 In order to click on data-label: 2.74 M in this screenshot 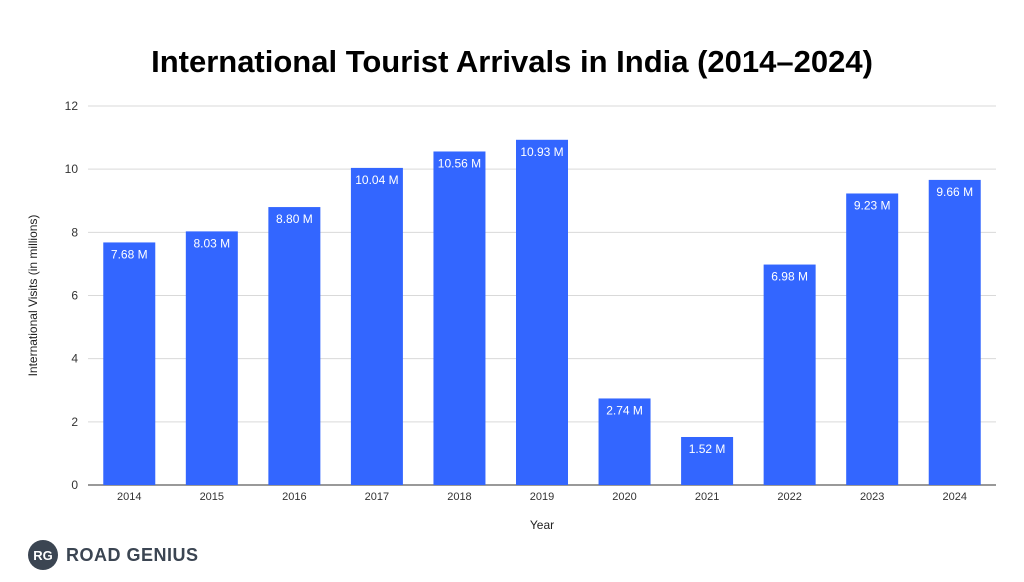, I will do `click(624, 410)`.